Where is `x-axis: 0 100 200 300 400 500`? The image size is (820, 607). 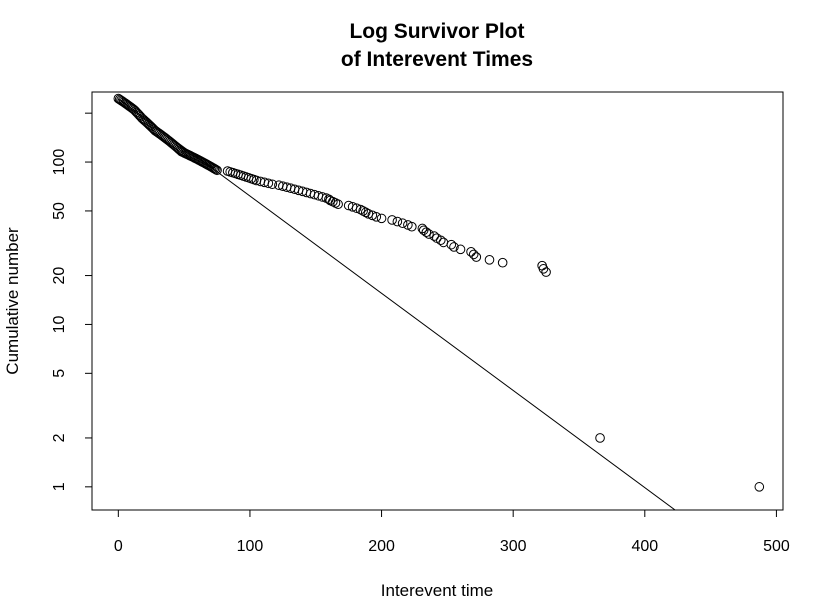
x-axis: 0 100 200 300 400 500 is located at coordinates (452, 532).